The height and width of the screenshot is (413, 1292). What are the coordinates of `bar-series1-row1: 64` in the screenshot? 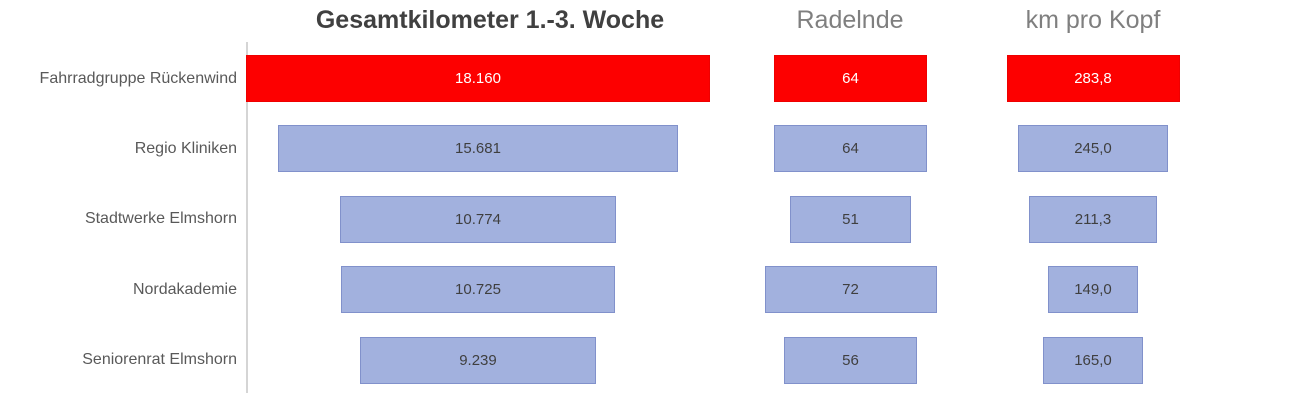 It's located at (850, 149).